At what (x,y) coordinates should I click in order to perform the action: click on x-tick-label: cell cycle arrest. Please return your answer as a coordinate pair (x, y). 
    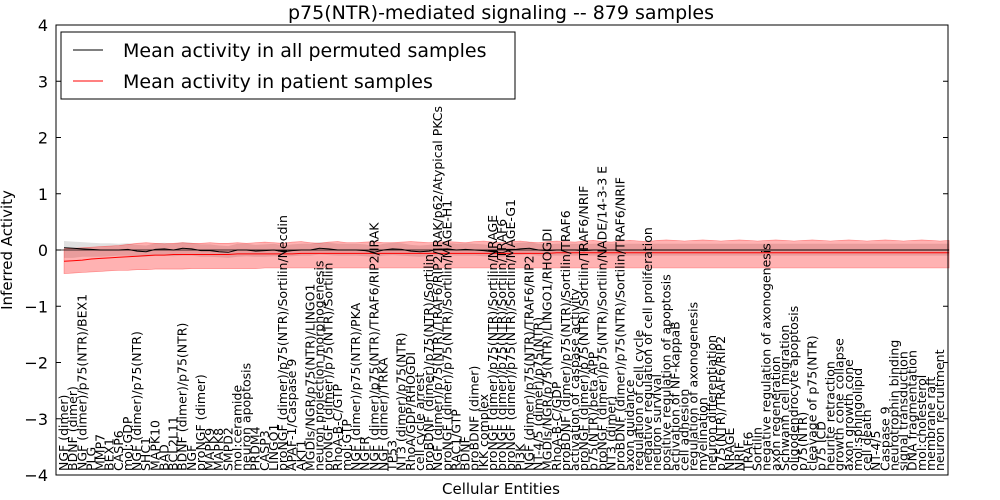
    Looking at the image, I should click on (419, 422).